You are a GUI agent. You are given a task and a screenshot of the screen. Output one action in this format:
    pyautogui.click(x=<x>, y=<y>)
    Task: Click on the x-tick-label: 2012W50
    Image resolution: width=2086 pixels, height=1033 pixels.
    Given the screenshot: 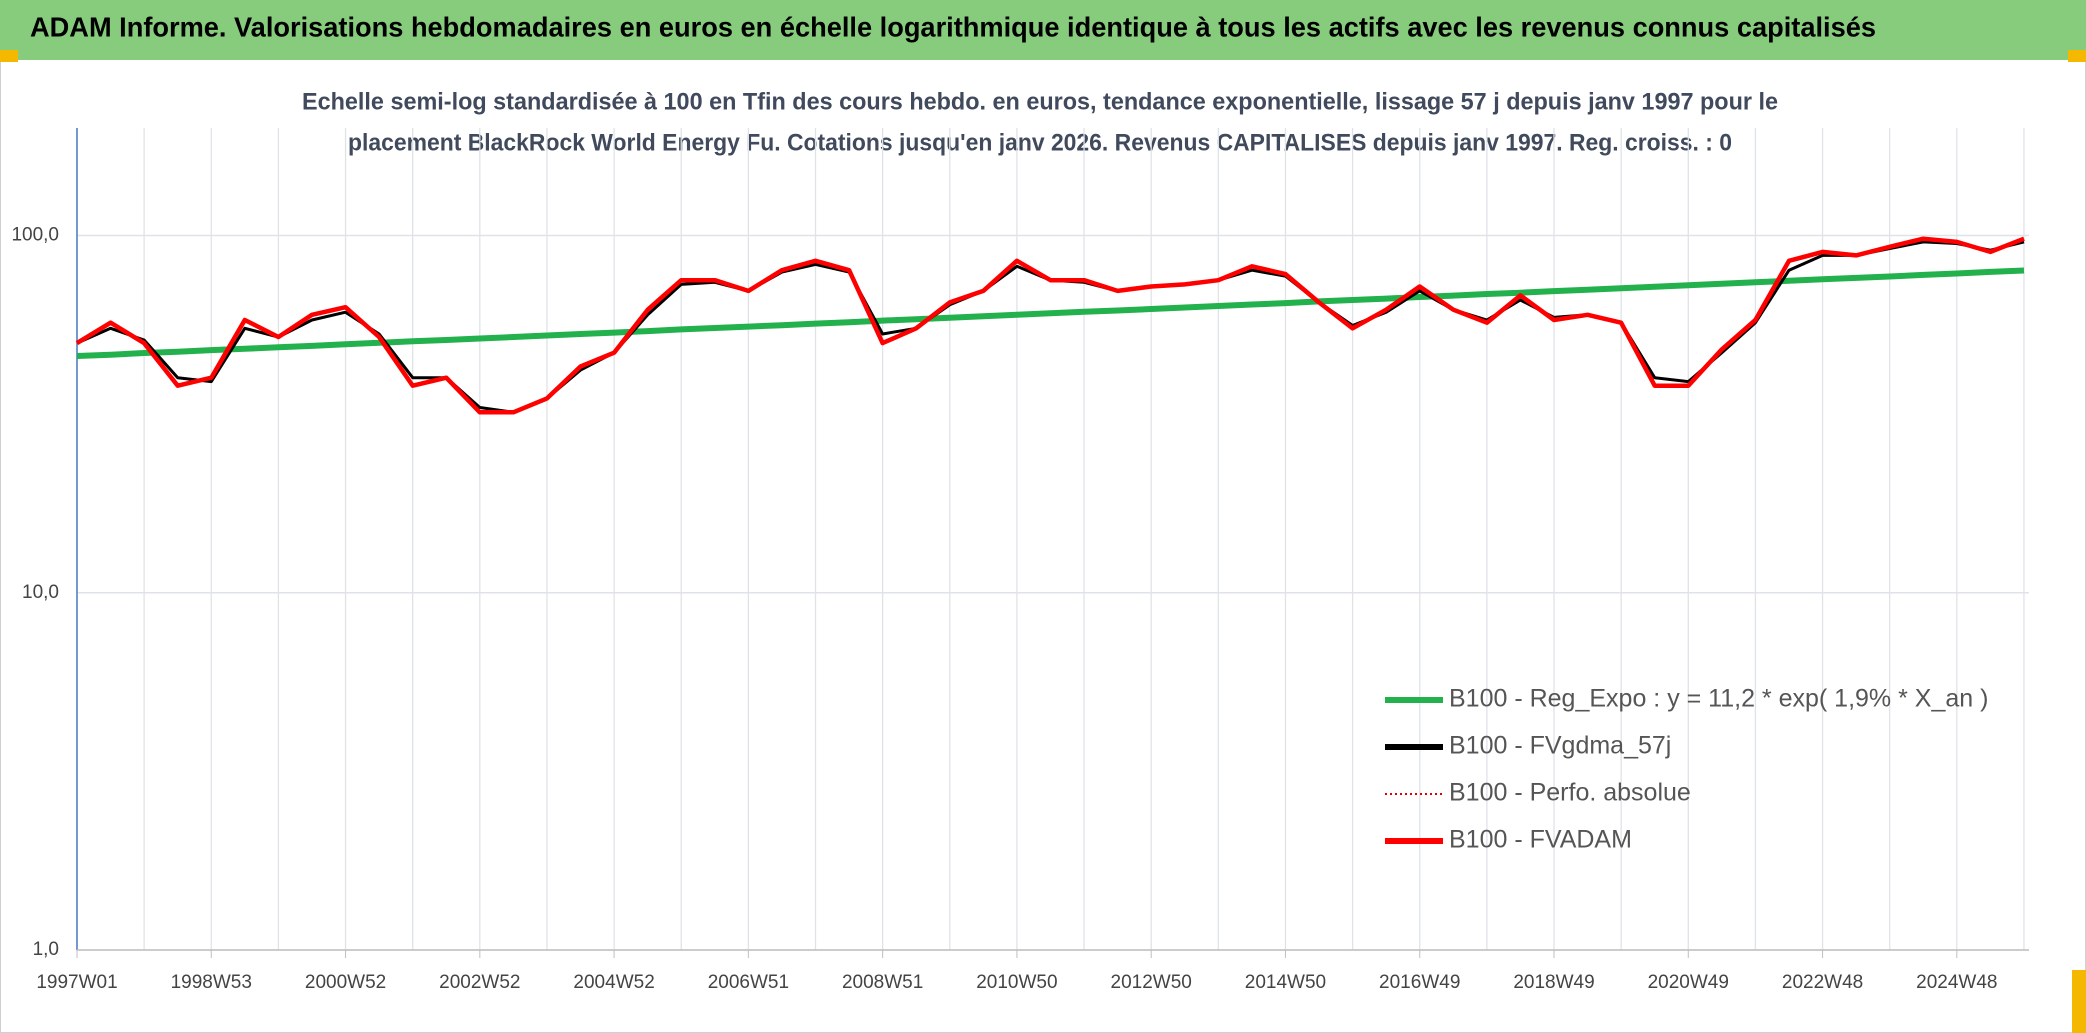 What is the action you would take?
    pyautogui.click(x=1151, y=982)
    